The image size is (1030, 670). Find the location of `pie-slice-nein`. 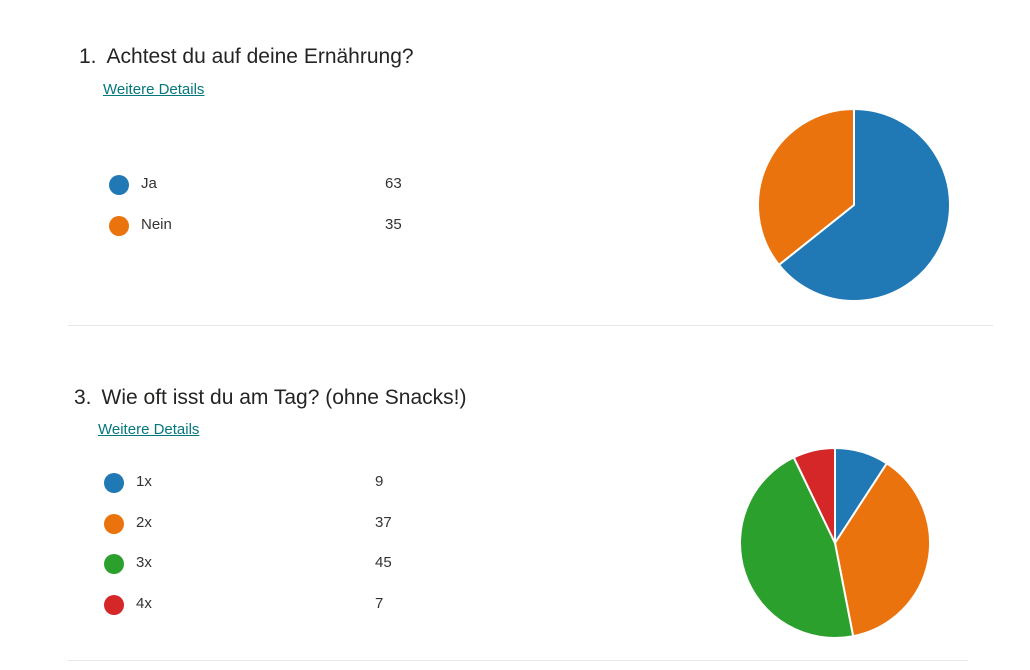

pie-slice-nein is located at coordinates (806, 187).